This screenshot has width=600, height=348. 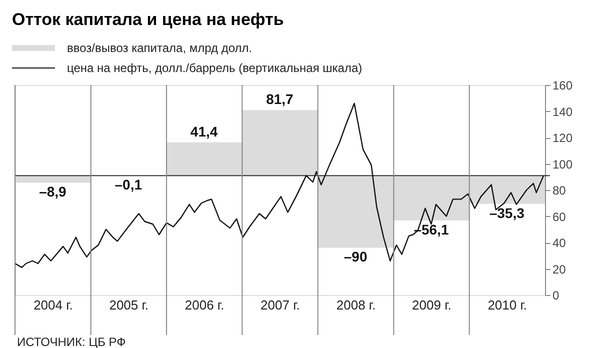 What do you see at coordinates (129, 305) in the screenshot?
I see `x-tick-label: 2005 г.` at bounding box center [129, 305].